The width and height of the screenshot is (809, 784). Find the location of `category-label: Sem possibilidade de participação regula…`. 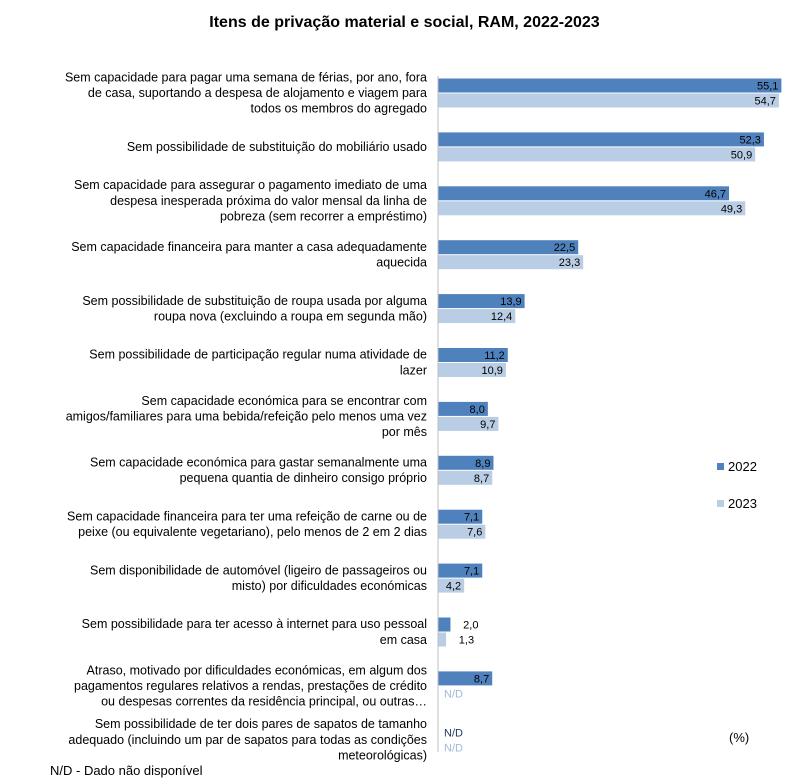

category-label: Sem possibilidade de participação regula… is located at coordinates (258, 363).